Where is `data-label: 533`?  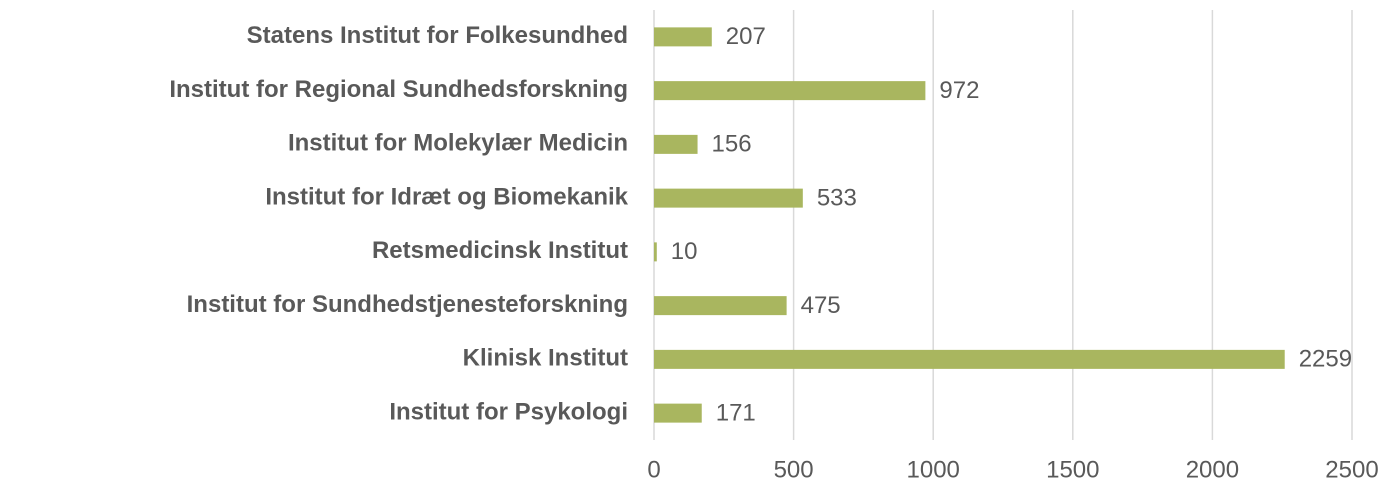
data-label: 533 is located at coordinates (837, 197).